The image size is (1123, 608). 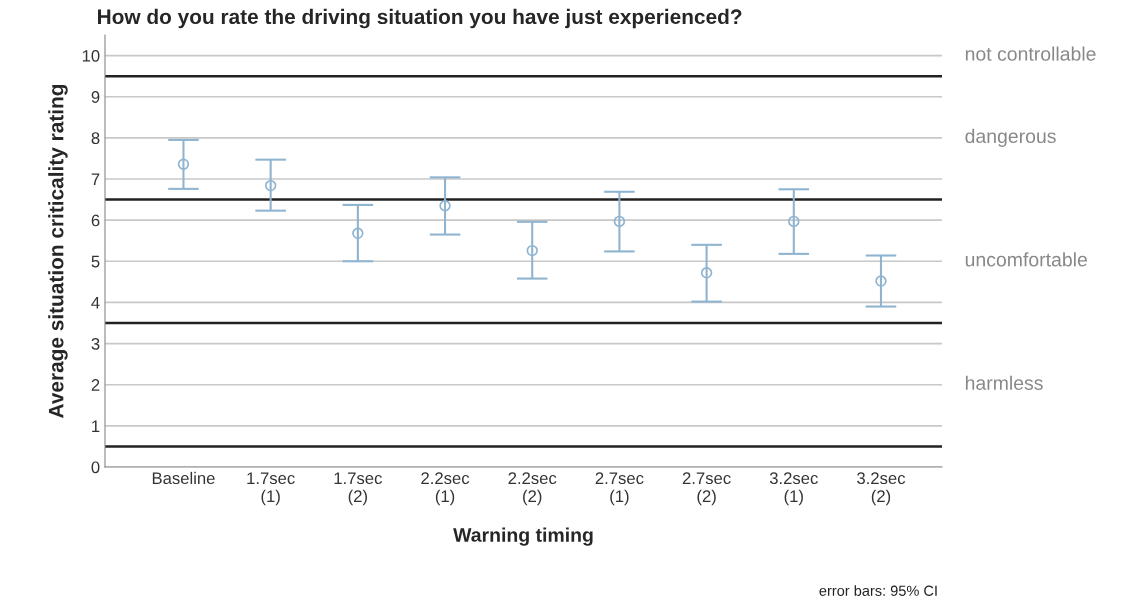 What do you see at coordinates (881, 489) in the screenshot?
I see `x-tick-label: 3.2sec (2)` at bounding box center [881, 489].